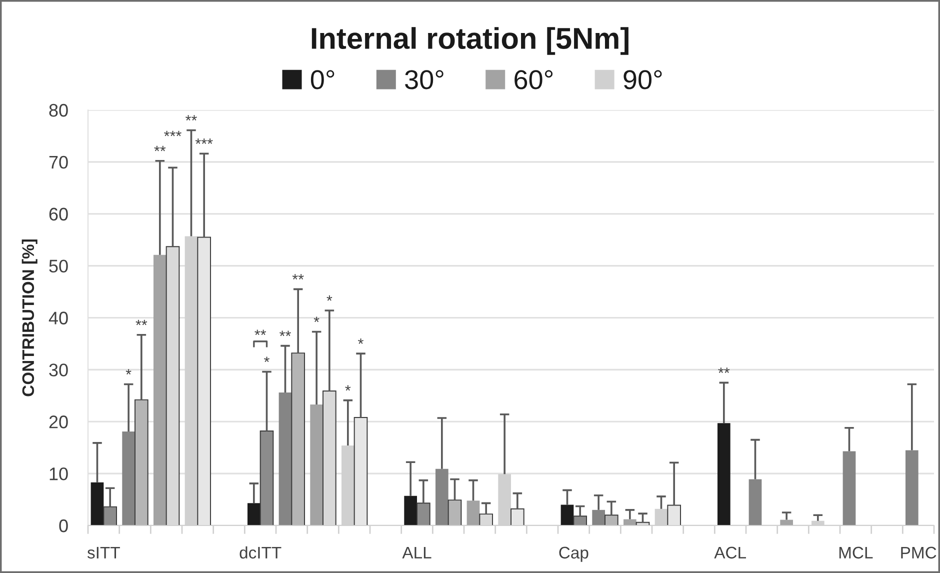 This screenshot has width=940, height=573. I want to click on x-tick-label: MCL, so click(856, 552).